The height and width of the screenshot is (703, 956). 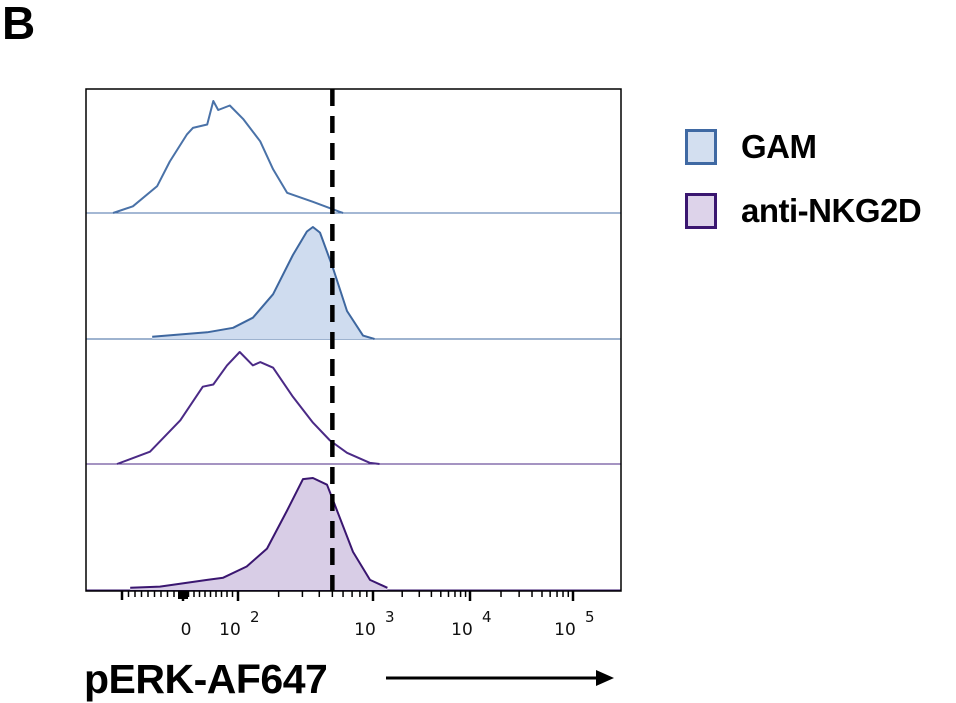 I want to click on x-axis-label: pERK-AF647, so click(x=206, y=679).